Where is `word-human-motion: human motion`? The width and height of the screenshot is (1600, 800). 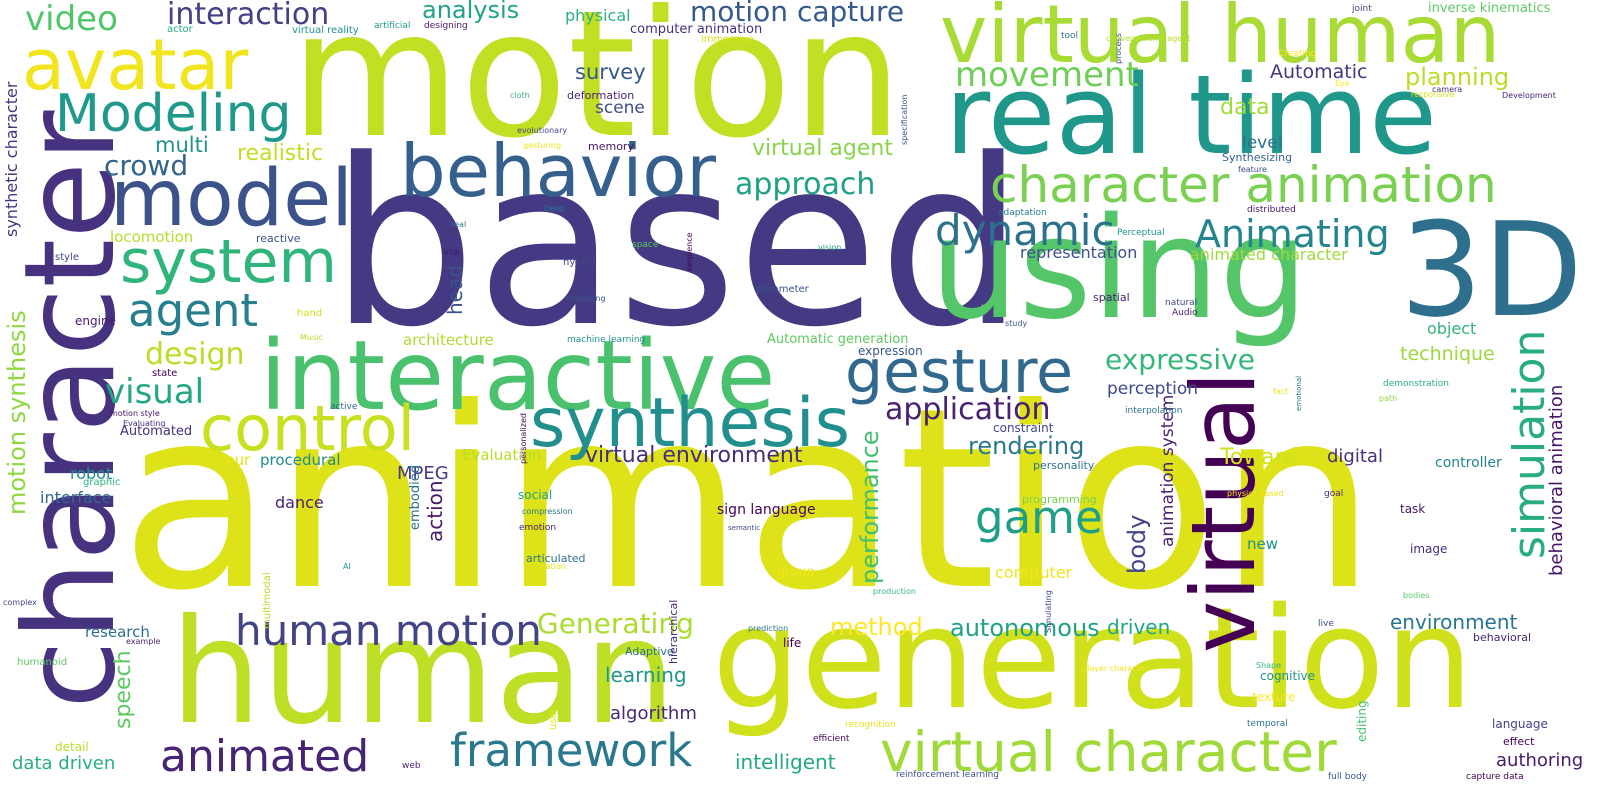
word-human-motion: human motion is located at coordinates (388, 630).